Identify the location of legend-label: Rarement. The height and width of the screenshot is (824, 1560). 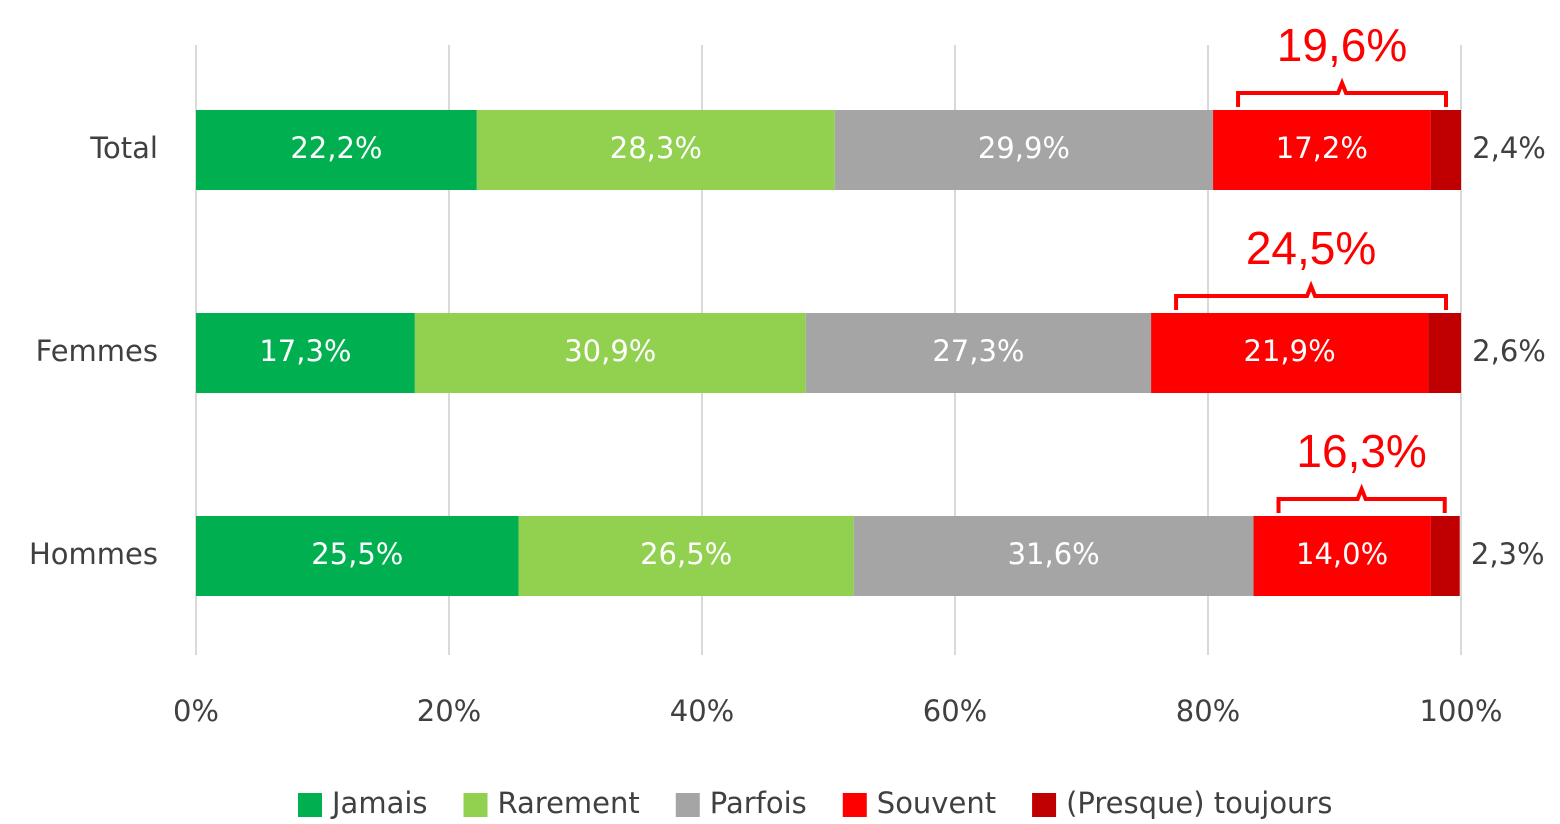
(569, 803).